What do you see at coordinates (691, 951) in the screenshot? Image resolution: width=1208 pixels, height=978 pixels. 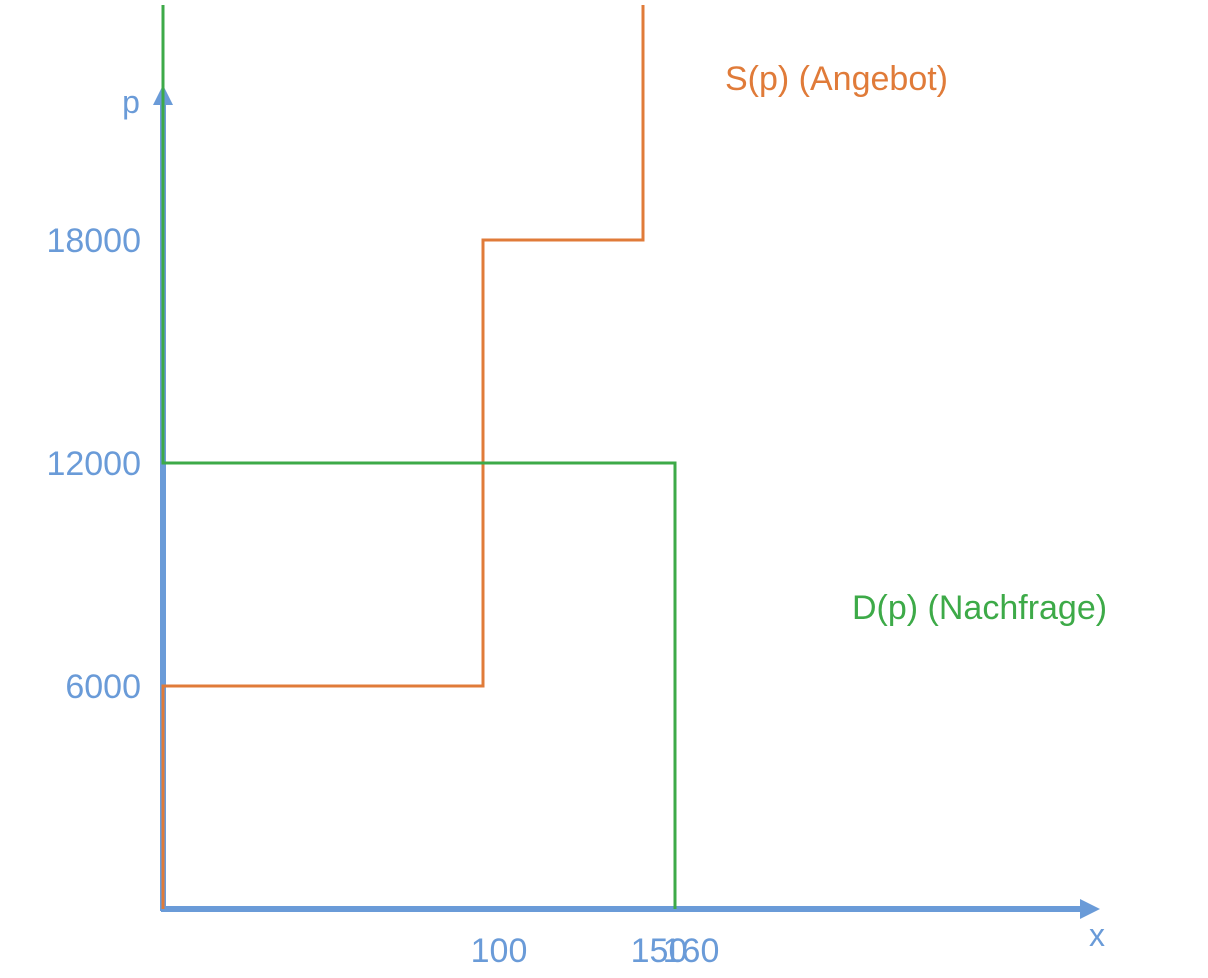 I see `x-tick-label: 160` at bounding box center [691, 951].